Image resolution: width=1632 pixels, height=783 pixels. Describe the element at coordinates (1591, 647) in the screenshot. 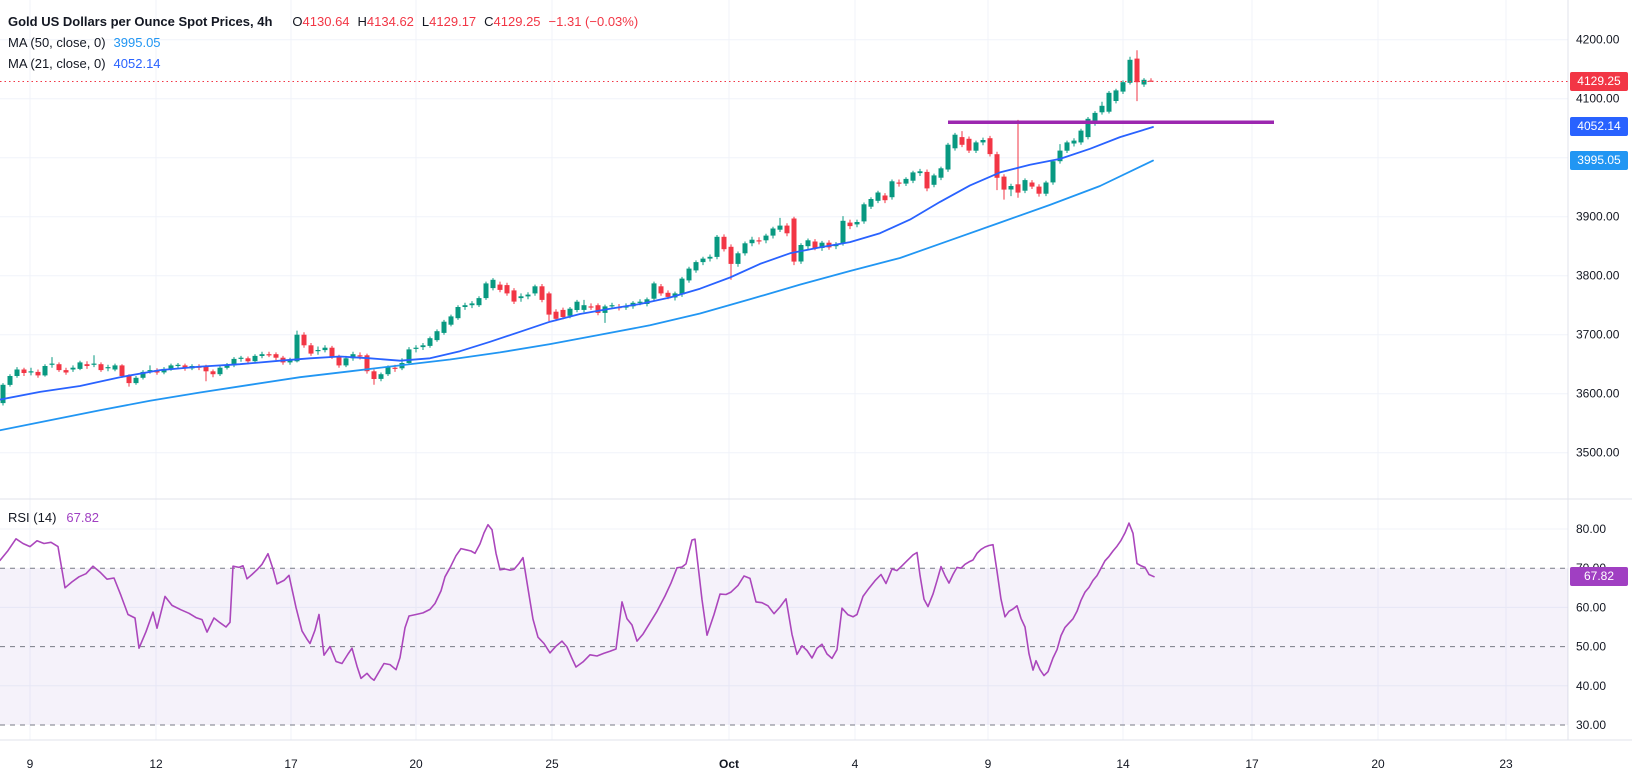

I see `rsi-axis-label: 50.00` at that location.